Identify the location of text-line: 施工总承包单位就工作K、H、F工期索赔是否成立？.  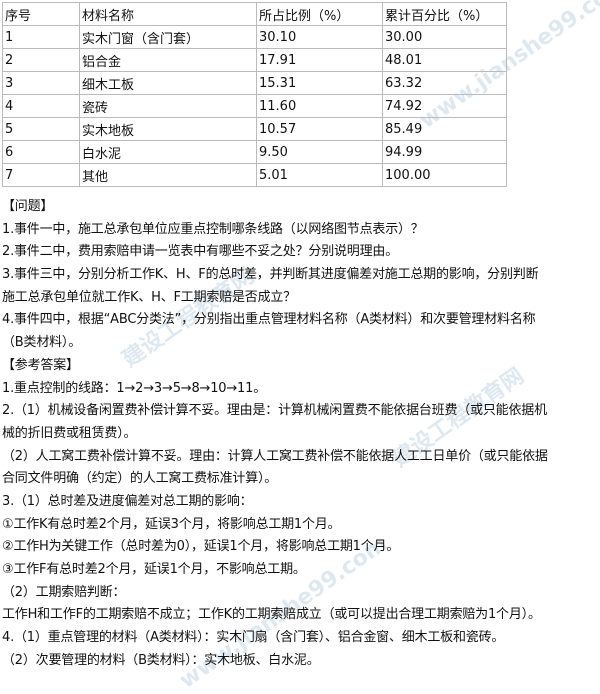
(149, 297).